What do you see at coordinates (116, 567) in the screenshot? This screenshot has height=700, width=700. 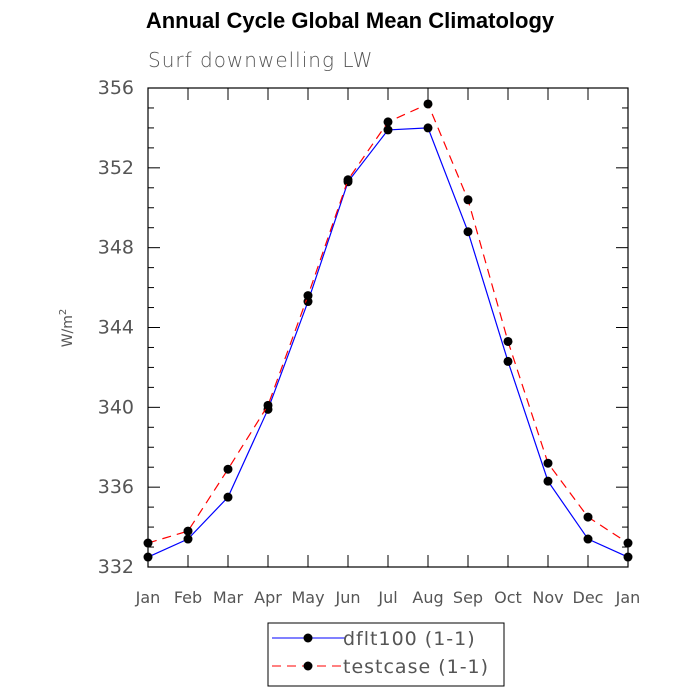 I see `y-tick-label: 332` at bounding box center [116, 567].